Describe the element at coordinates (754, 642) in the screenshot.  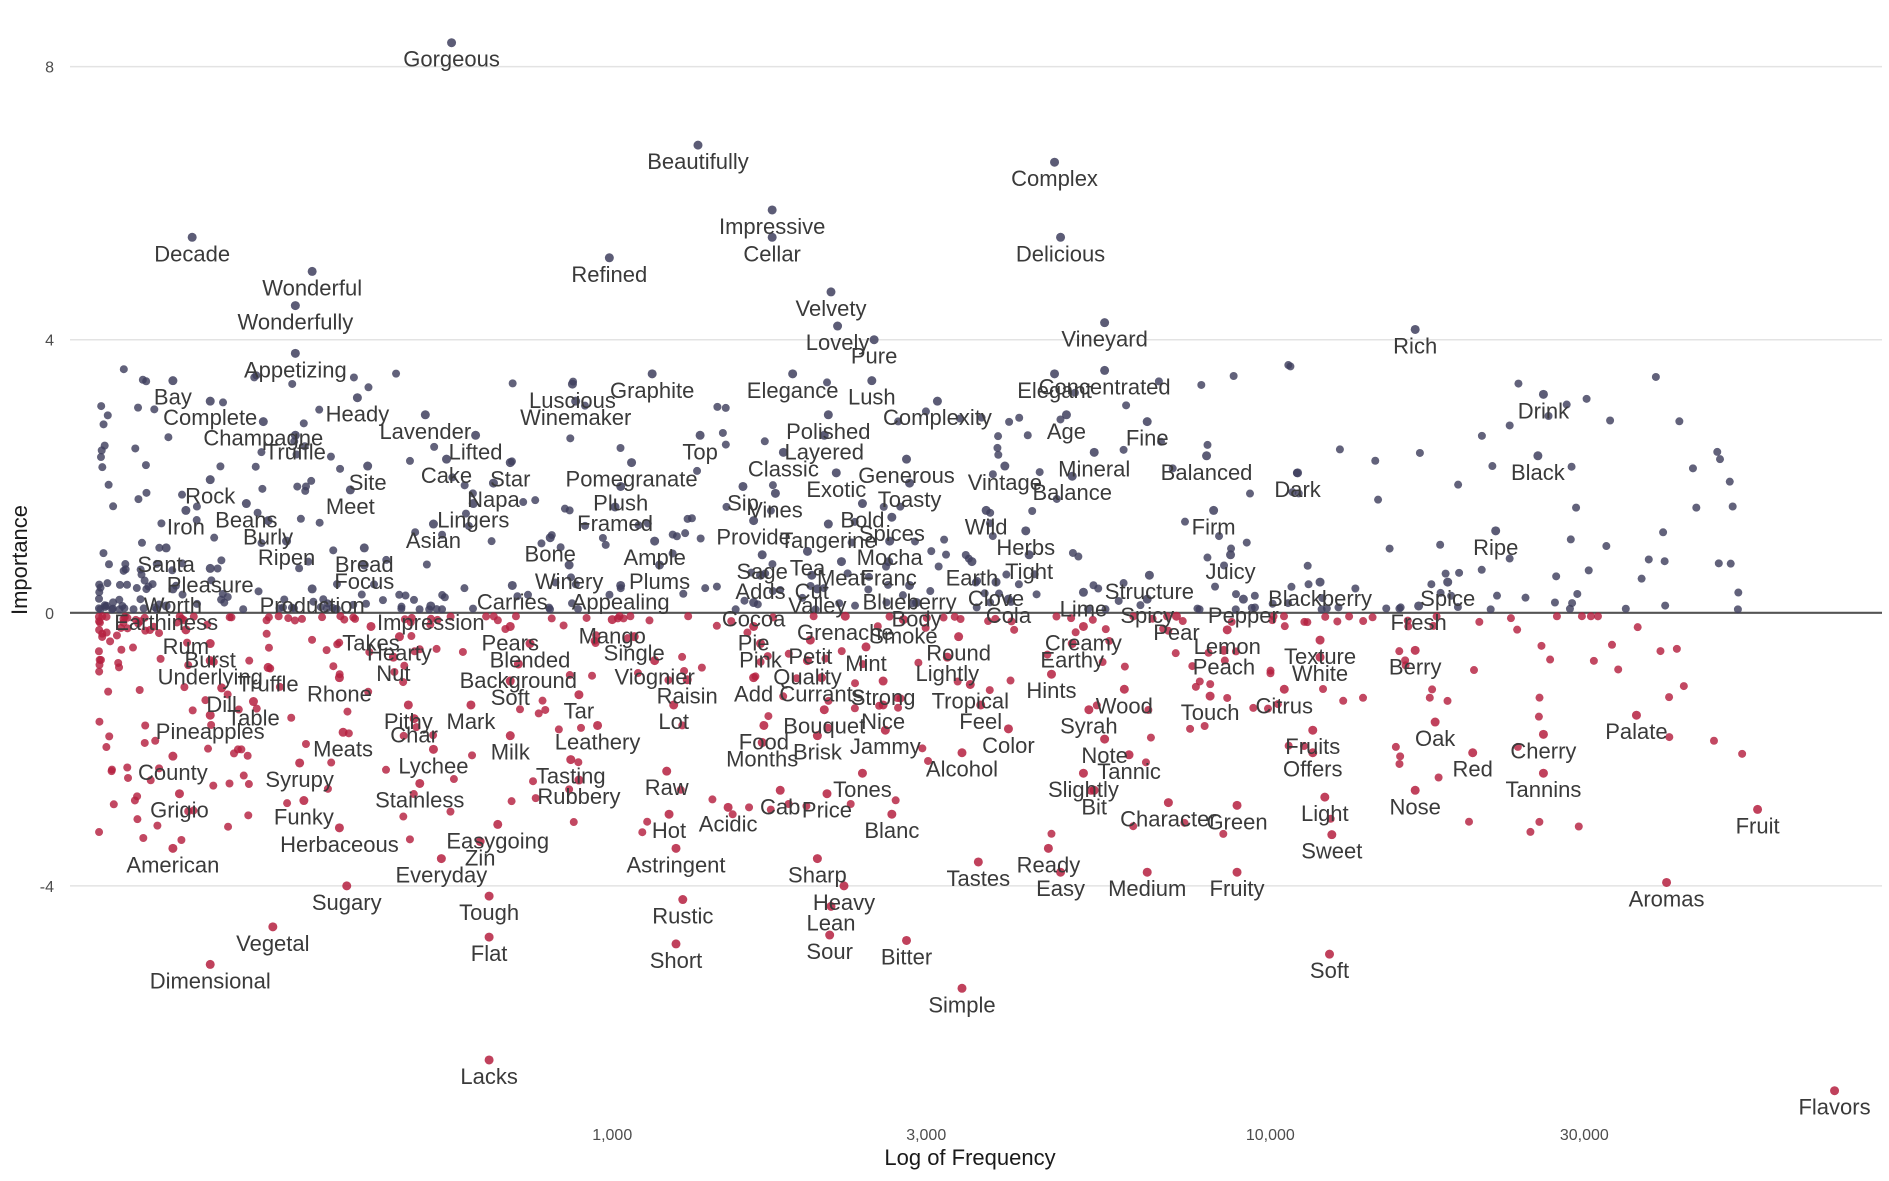
I see `point-label: Pie` at that location.